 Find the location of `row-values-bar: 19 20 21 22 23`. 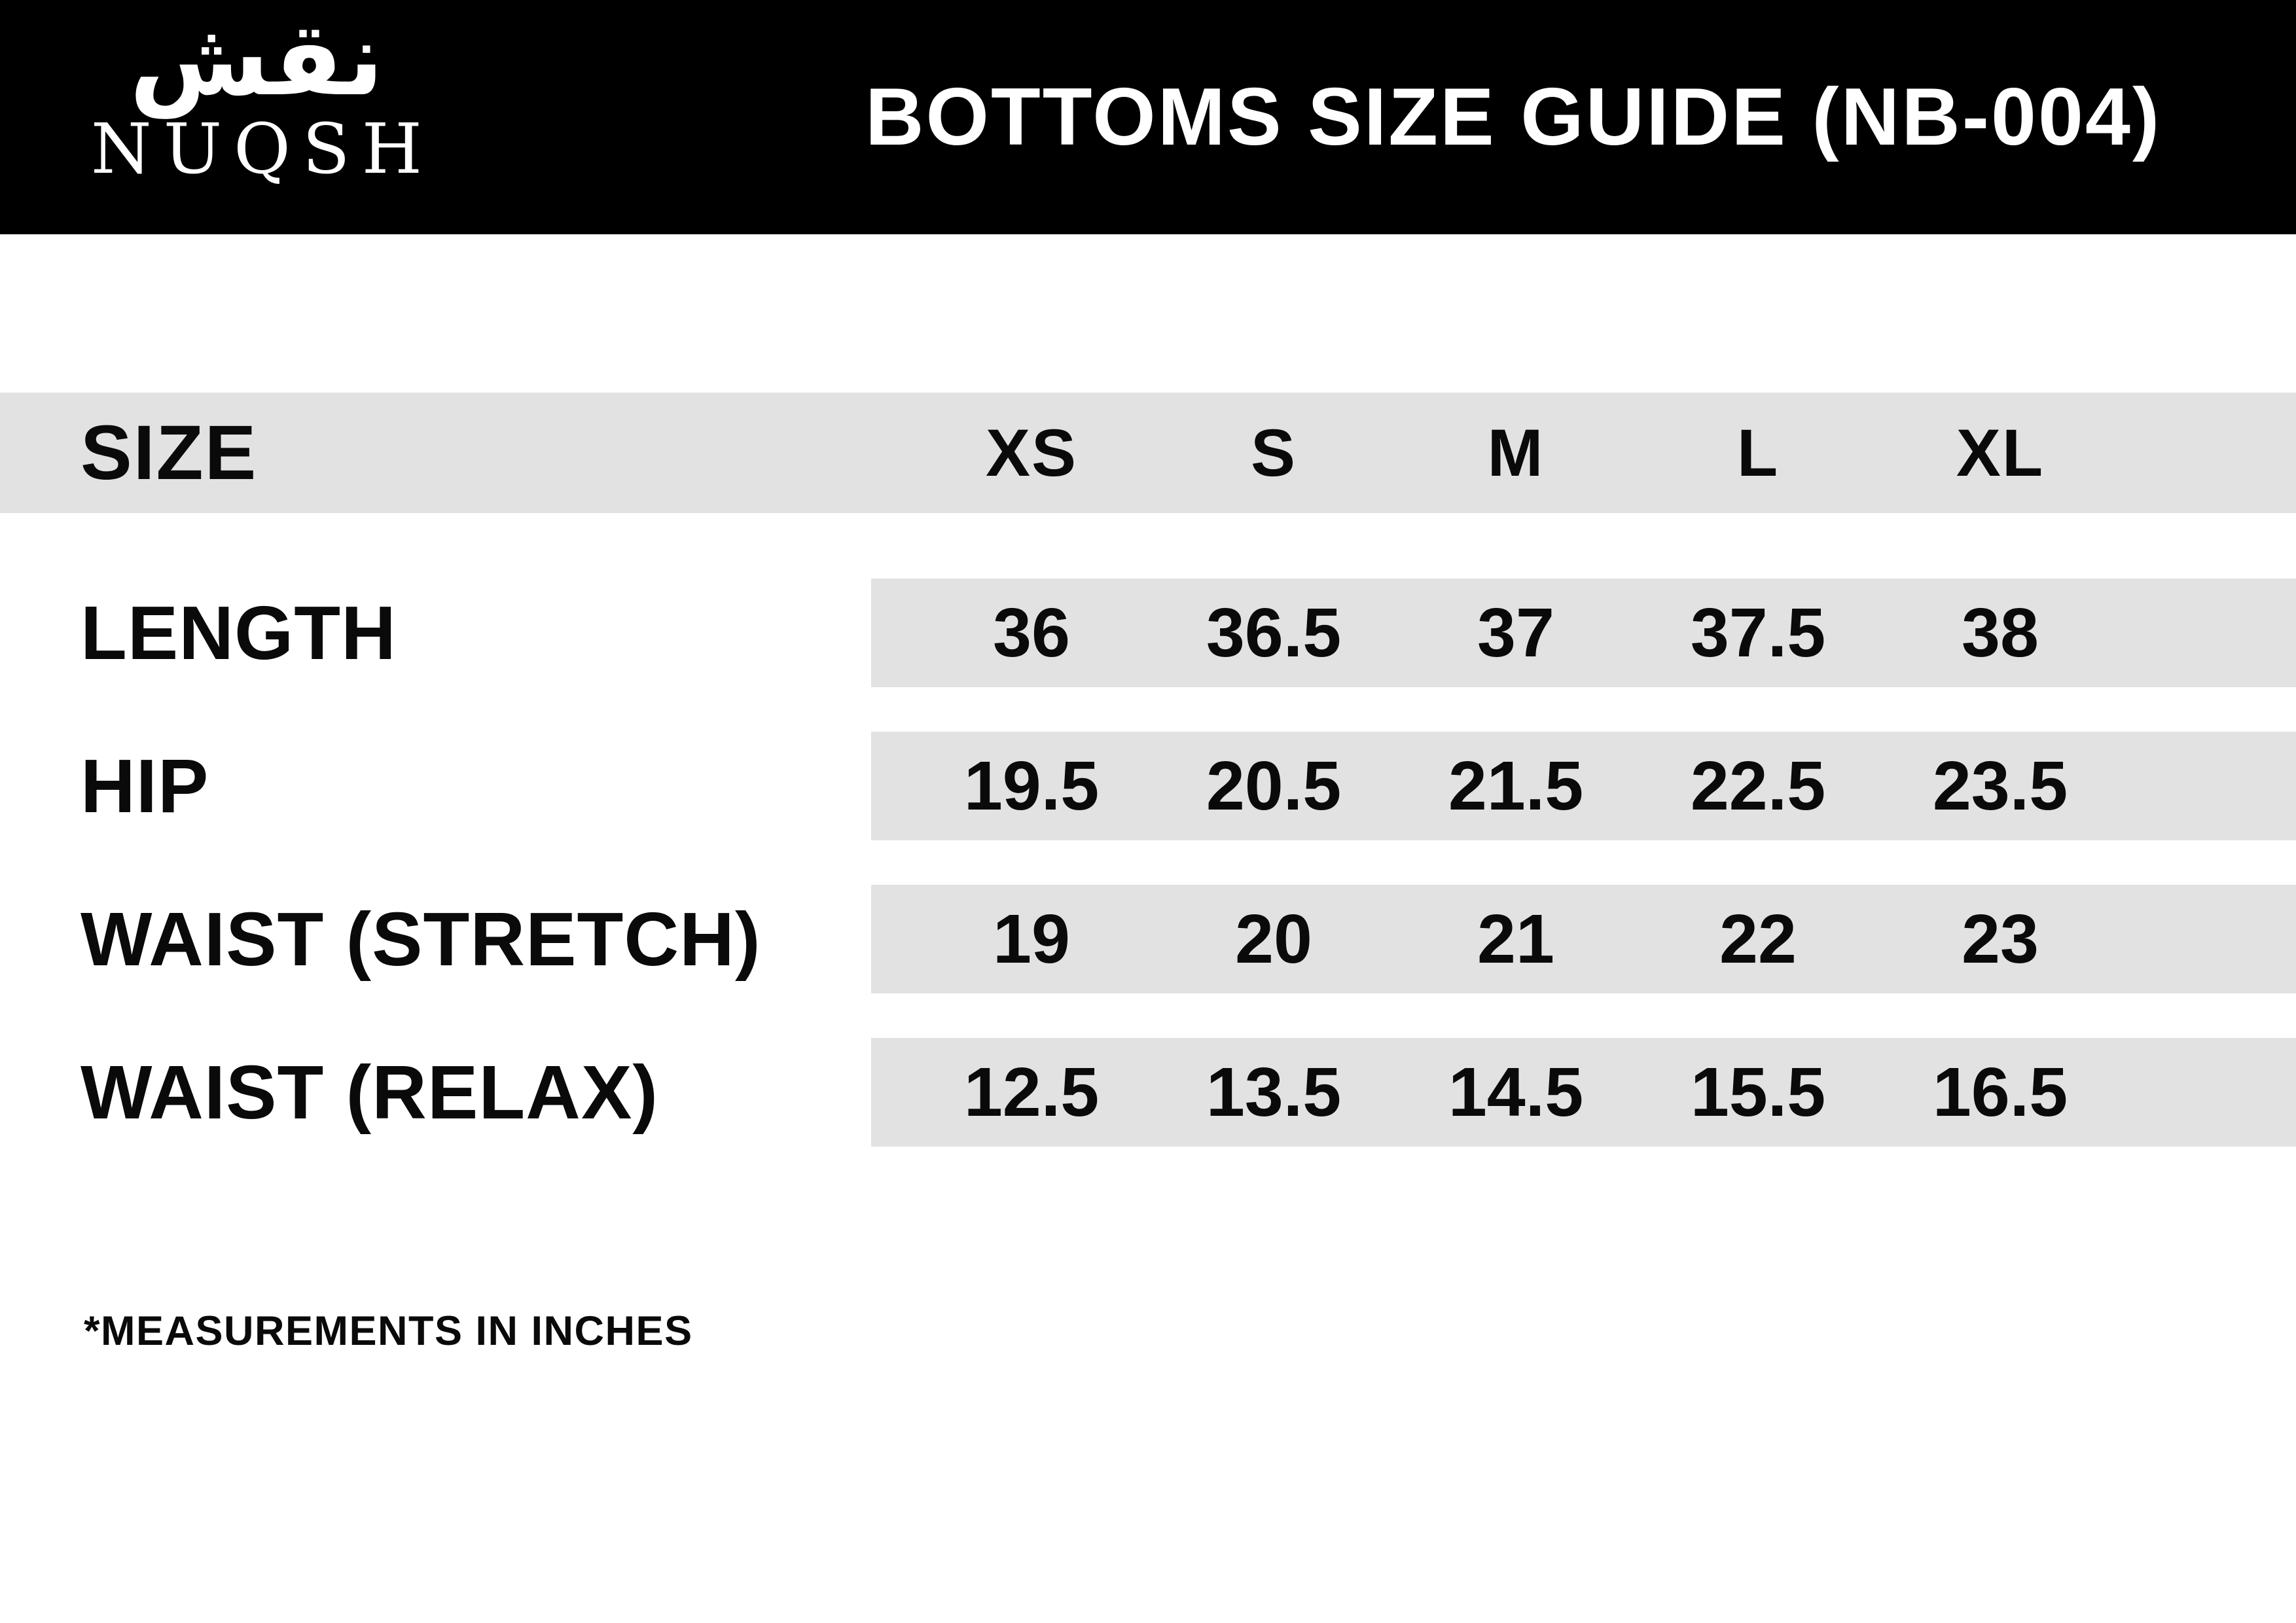

row-values-bar: 19 20 21 22 23 is located at coordinates (1583, 939).